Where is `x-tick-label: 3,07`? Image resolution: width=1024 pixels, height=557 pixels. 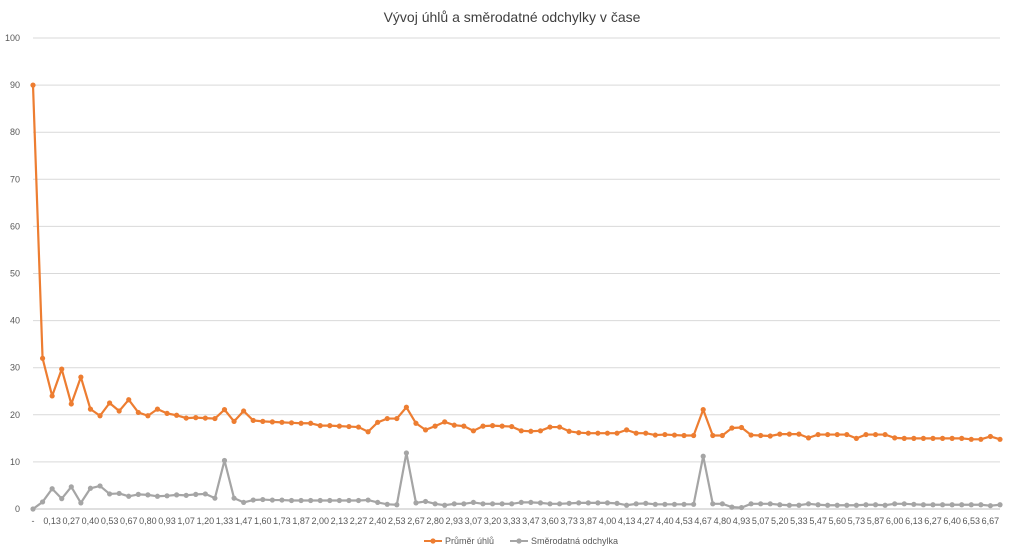 x-tick-label: 3,07 is located at coordinates (474, 521).